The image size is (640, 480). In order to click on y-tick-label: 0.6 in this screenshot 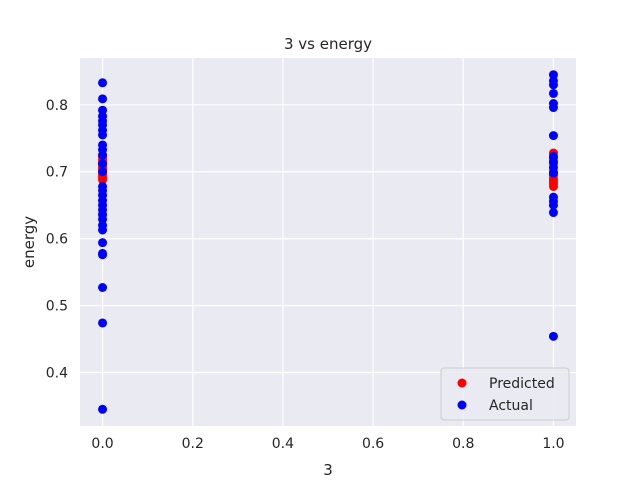, I will do `click(57, 240)`.